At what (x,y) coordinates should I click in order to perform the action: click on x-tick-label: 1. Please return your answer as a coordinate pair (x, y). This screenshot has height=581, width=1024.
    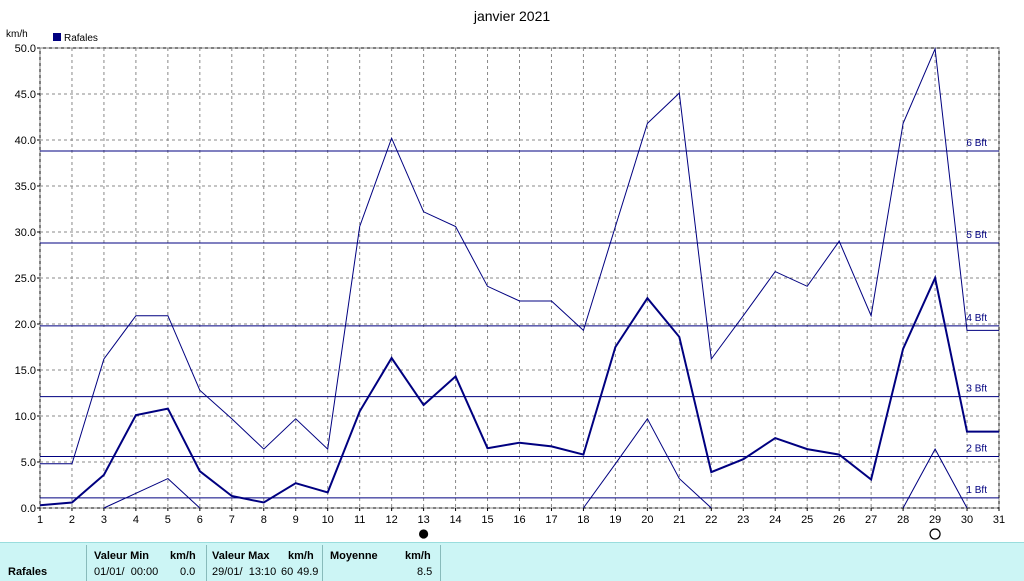
    Looking at the image, I should click on (40, 520).